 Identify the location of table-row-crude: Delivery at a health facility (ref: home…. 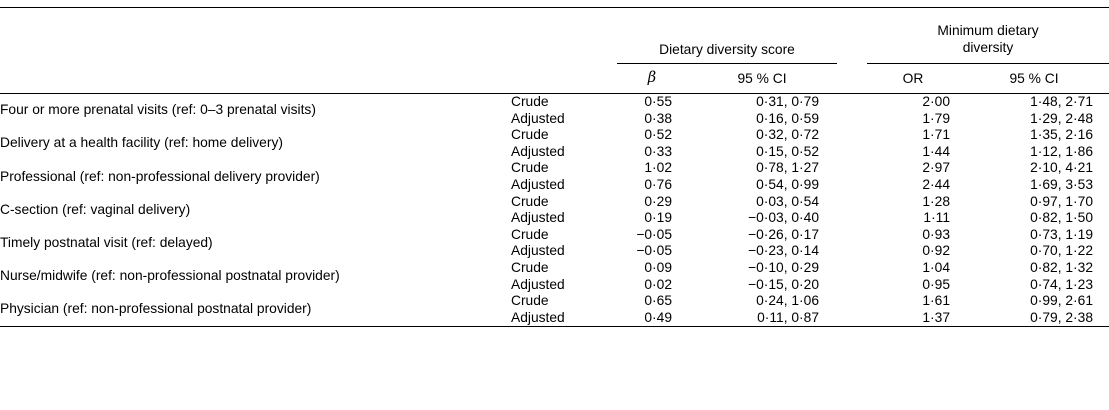
(554, 138).